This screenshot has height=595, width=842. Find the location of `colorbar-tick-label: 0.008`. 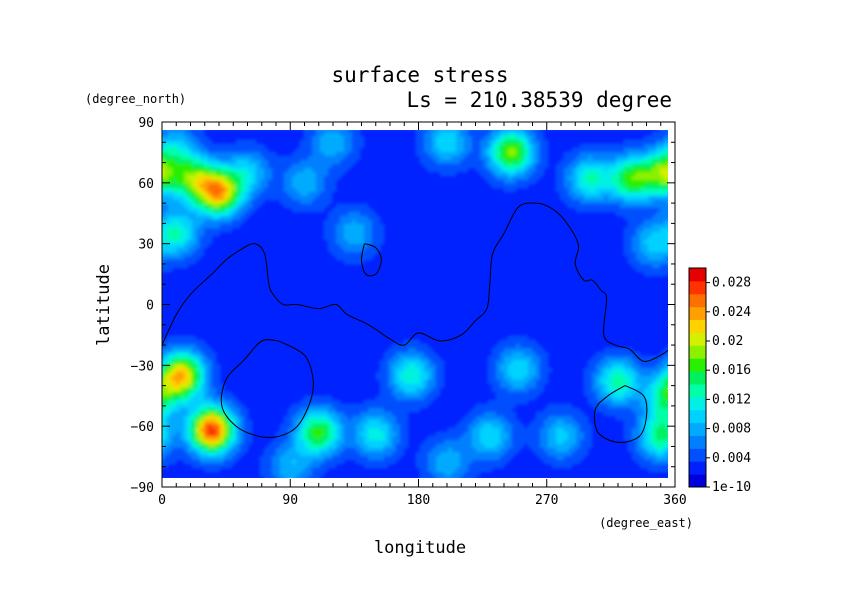

colorbar-tick-label: 0.008 is located at coordinates (731, 429).